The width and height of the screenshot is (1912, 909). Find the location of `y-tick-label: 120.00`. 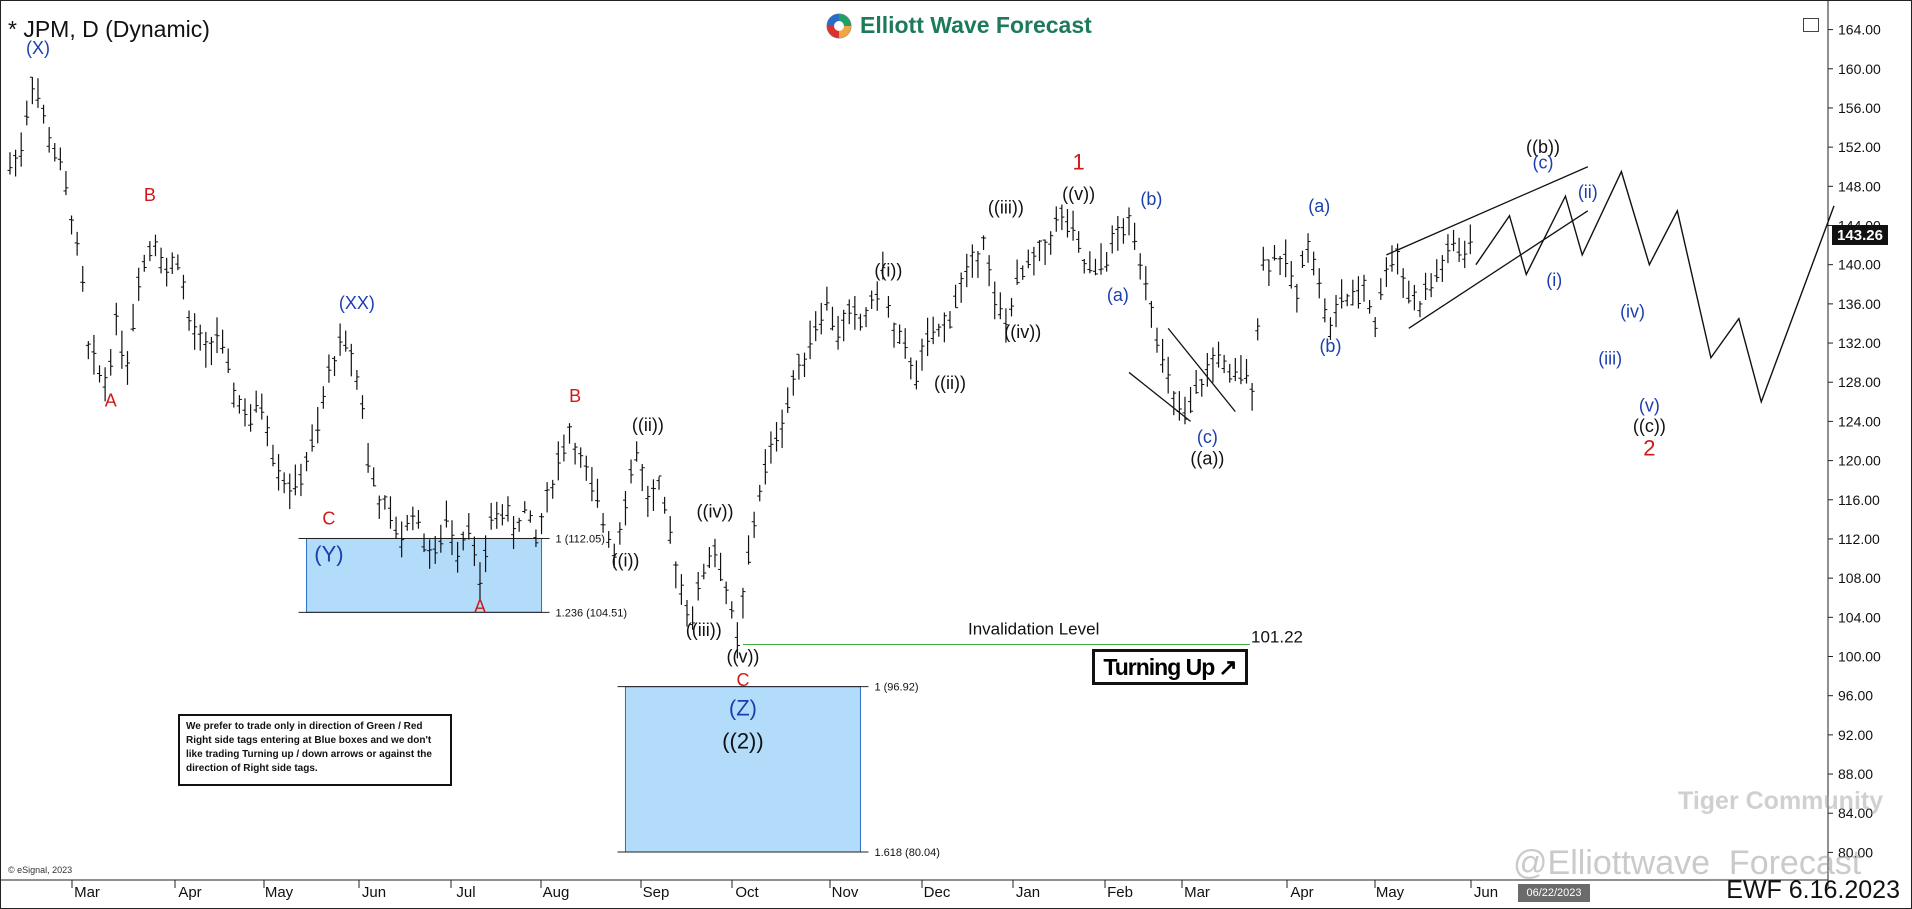

y-tick-label: 120.00 is located at coordinates (1859, 461).